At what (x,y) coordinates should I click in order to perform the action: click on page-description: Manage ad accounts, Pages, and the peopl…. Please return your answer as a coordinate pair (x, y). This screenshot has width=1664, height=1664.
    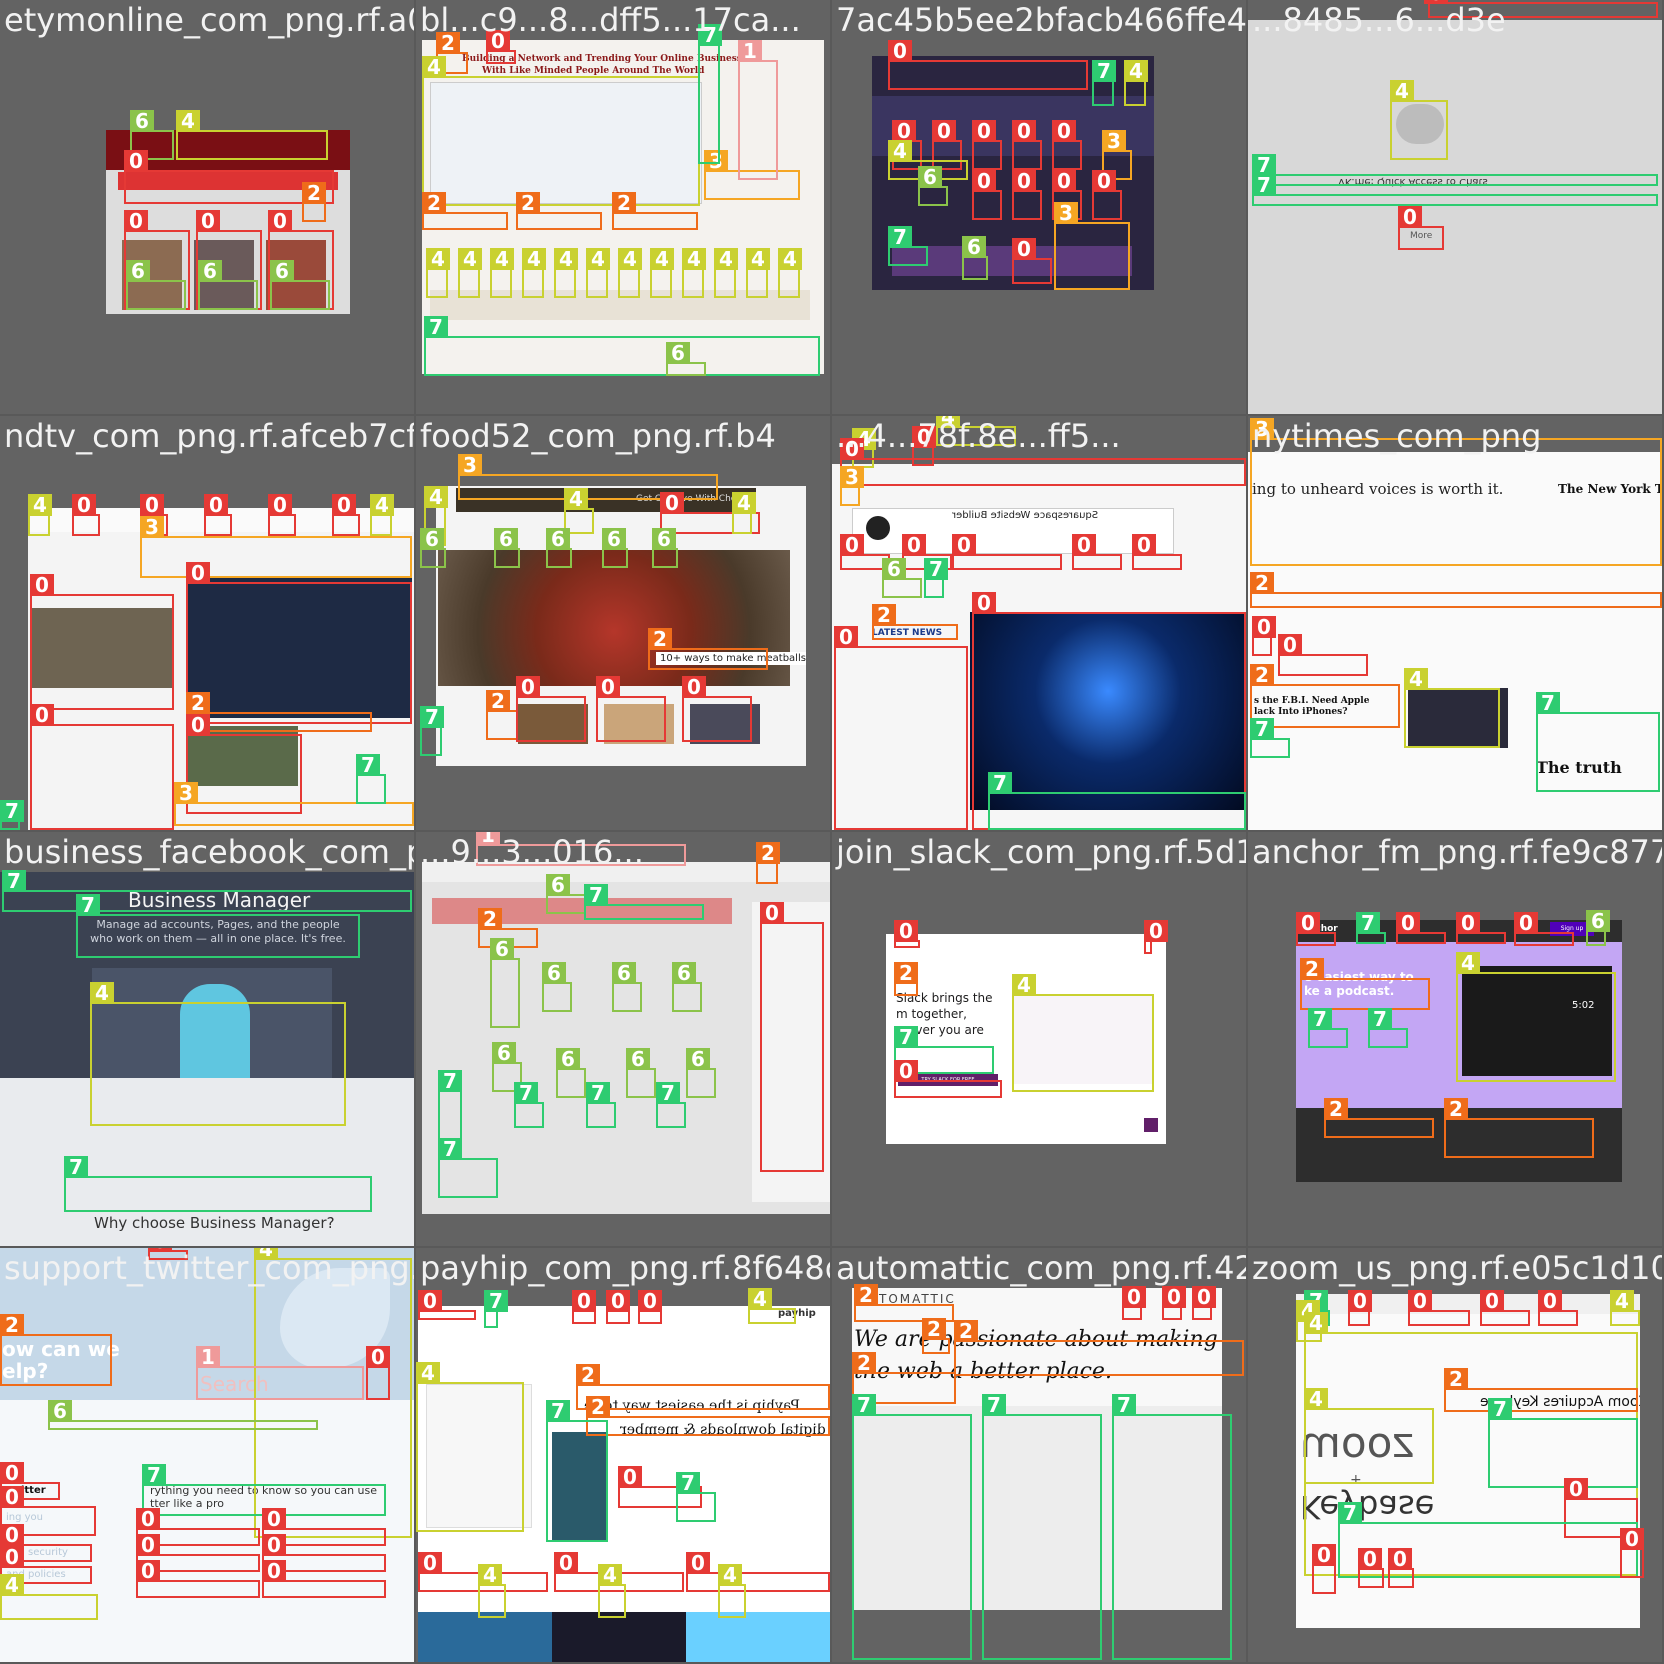
    Looking at the image, I should click on (218, 931).